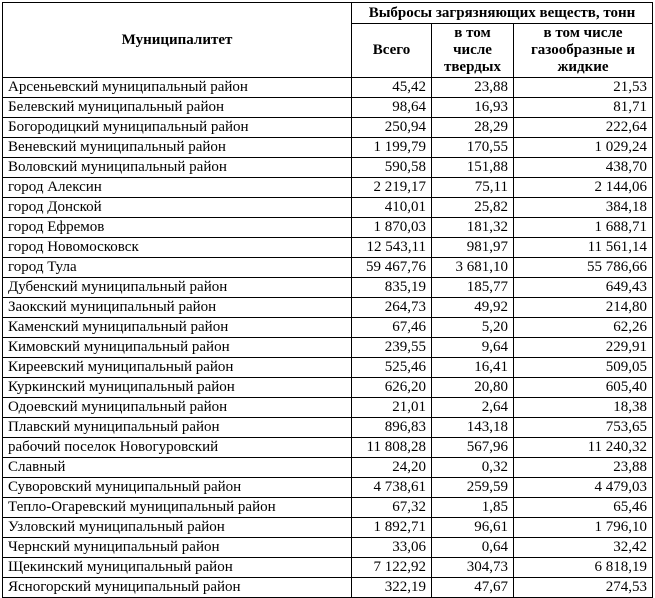 The width and height of the screenshot is (655, 598). I want to click on solid-cell: 185,77, so click(472, 287).